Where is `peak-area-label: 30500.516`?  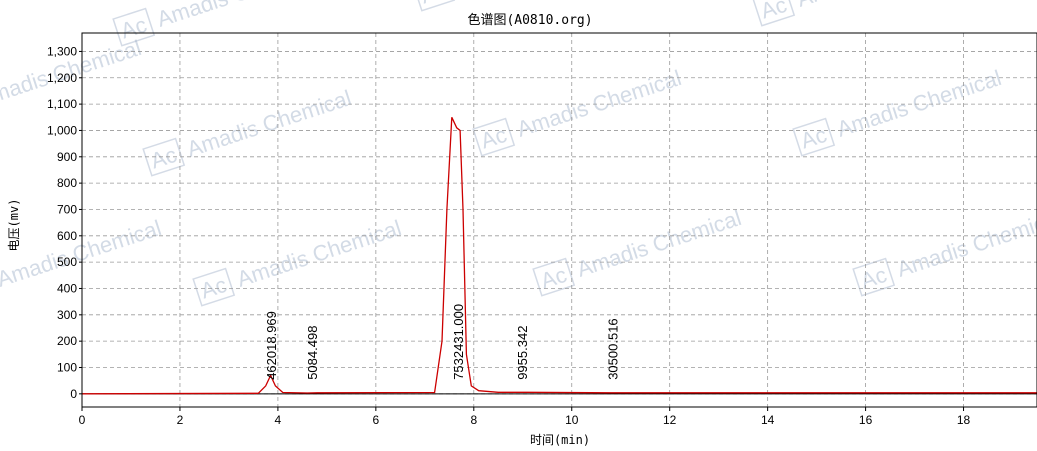
peak-area-label: 30500.516 is located at coordinates (612, 348).